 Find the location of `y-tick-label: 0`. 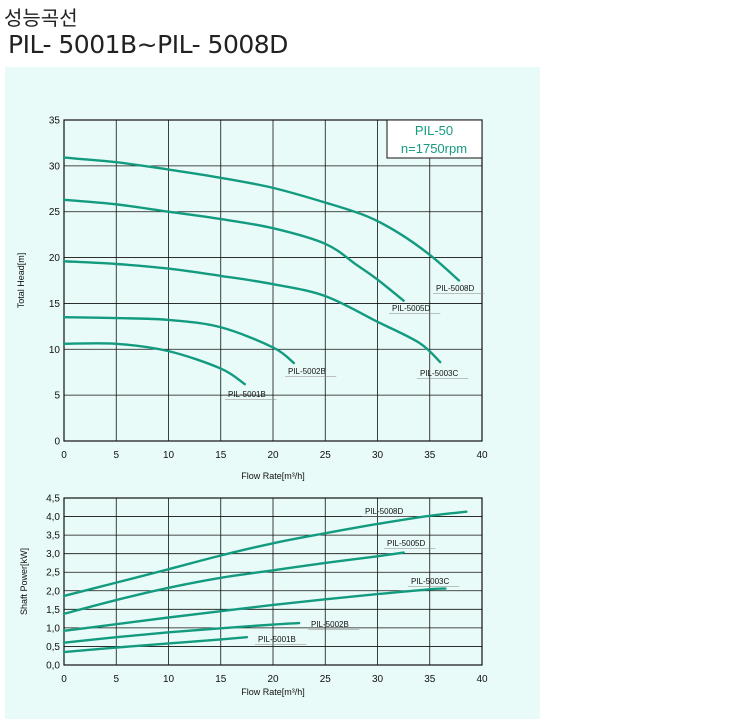

y-tick-label: 0 is located at coordinates (57, 442).